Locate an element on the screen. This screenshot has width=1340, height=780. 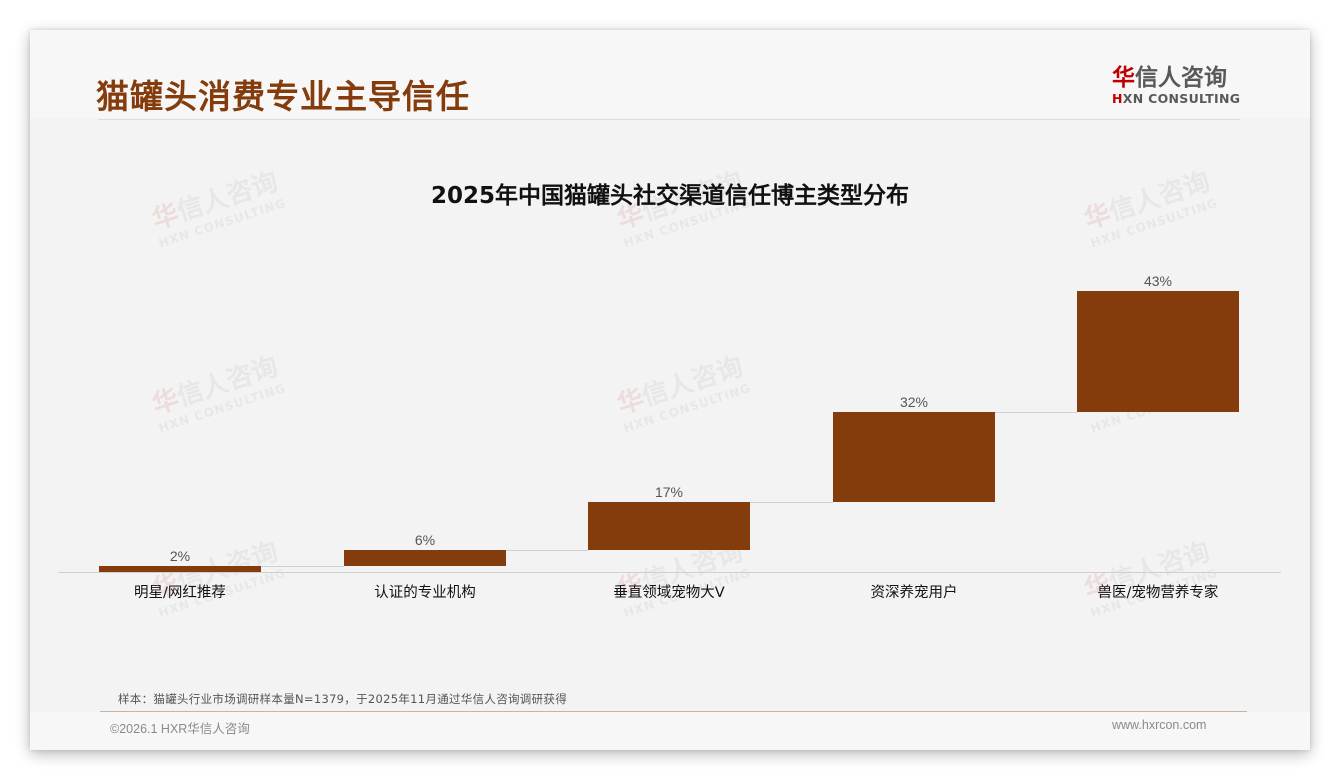
bar-value-label: 6% is located at coordinates (425, 539).